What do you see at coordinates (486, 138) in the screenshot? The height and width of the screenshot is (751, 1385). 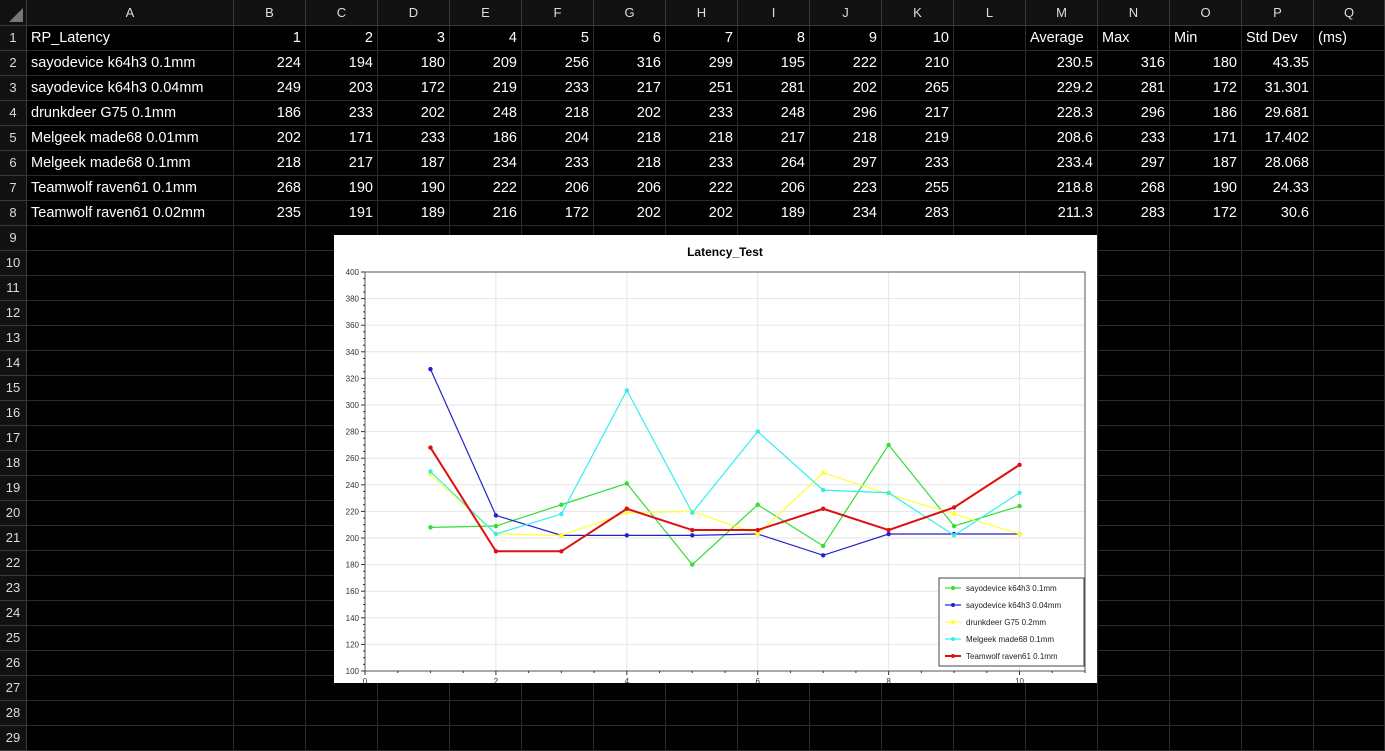 I see `latency-value-cell: 186` at bounding box center [486, 138].